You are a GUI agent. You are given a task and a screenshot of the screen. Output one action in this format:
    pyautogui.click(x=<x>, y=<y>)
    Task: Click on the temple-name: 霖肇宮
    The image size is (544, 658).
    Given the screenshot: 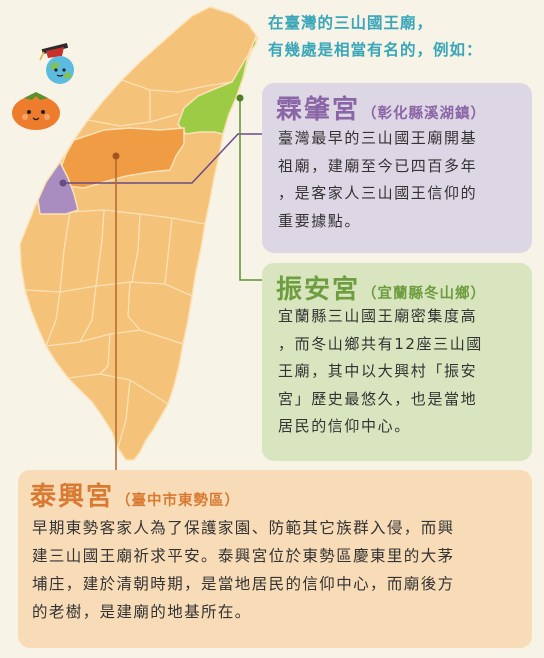 What is the action you would take?
    pyautogui.click(x=318, y=110)
    